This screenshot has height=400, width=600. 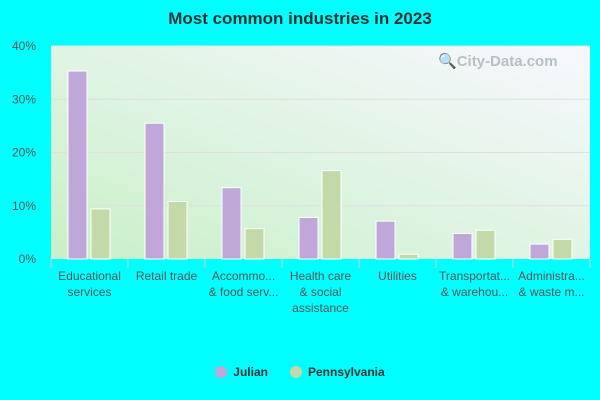 I want to click on legend-item: Pennsylvania, so click(x=337, y=372).